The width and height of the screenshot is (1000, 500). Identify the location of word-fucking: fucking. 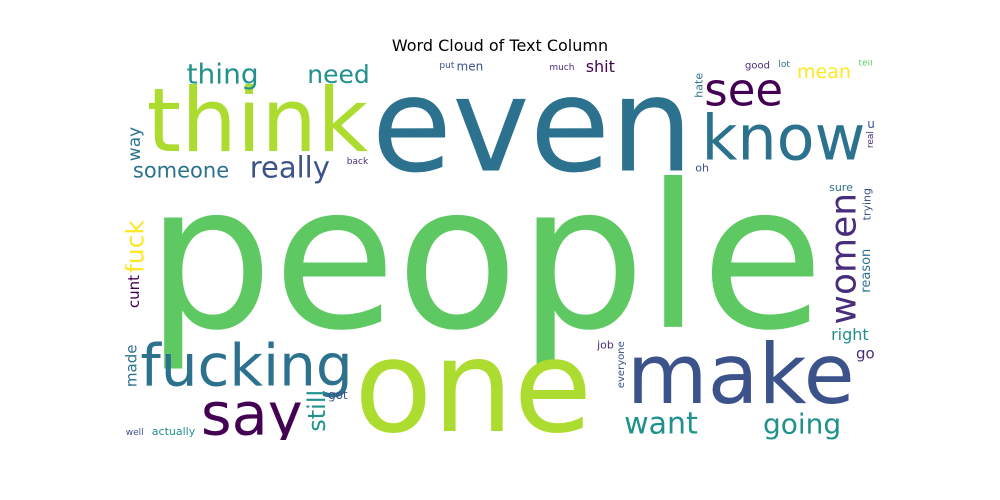
(246, 366).